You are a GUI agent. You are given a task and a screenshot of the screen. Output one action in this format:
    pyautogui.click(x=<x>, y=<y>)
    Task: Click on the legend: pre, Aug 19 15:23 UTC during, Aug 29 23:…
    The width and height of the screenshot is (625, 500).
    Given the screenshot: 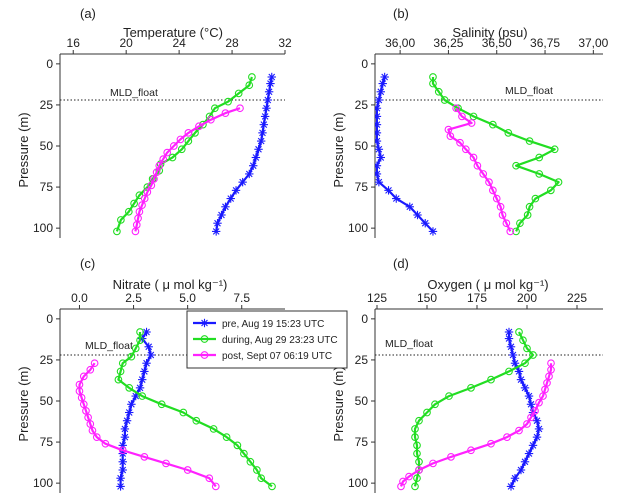 What is the action you would take?
    pyautogui.click(x=267, y=339)
    